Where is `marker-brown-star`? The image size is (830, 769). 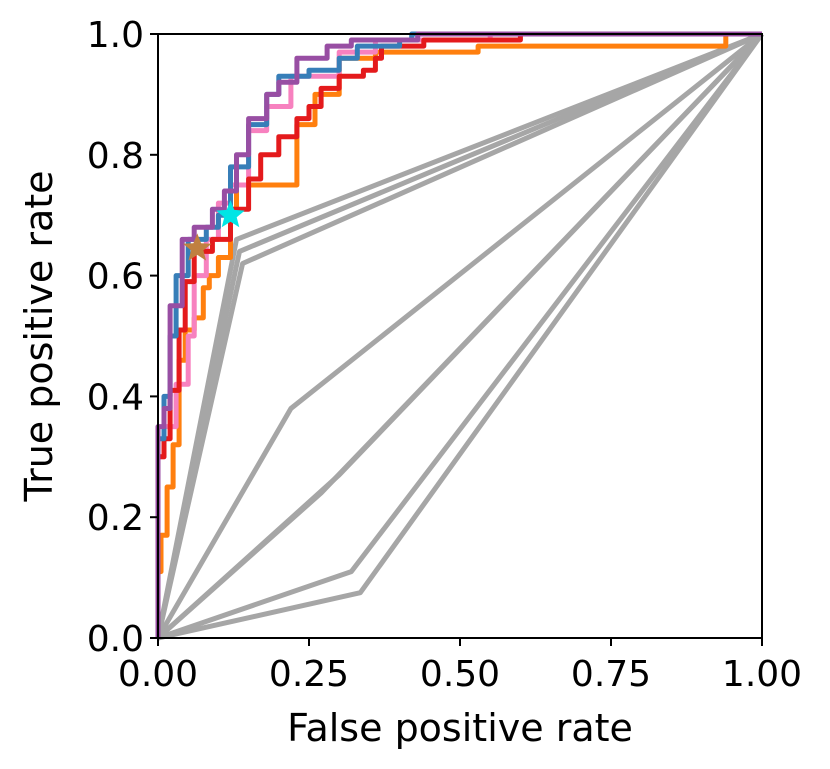 marker-brown-star is located at coordinates (197, 247).